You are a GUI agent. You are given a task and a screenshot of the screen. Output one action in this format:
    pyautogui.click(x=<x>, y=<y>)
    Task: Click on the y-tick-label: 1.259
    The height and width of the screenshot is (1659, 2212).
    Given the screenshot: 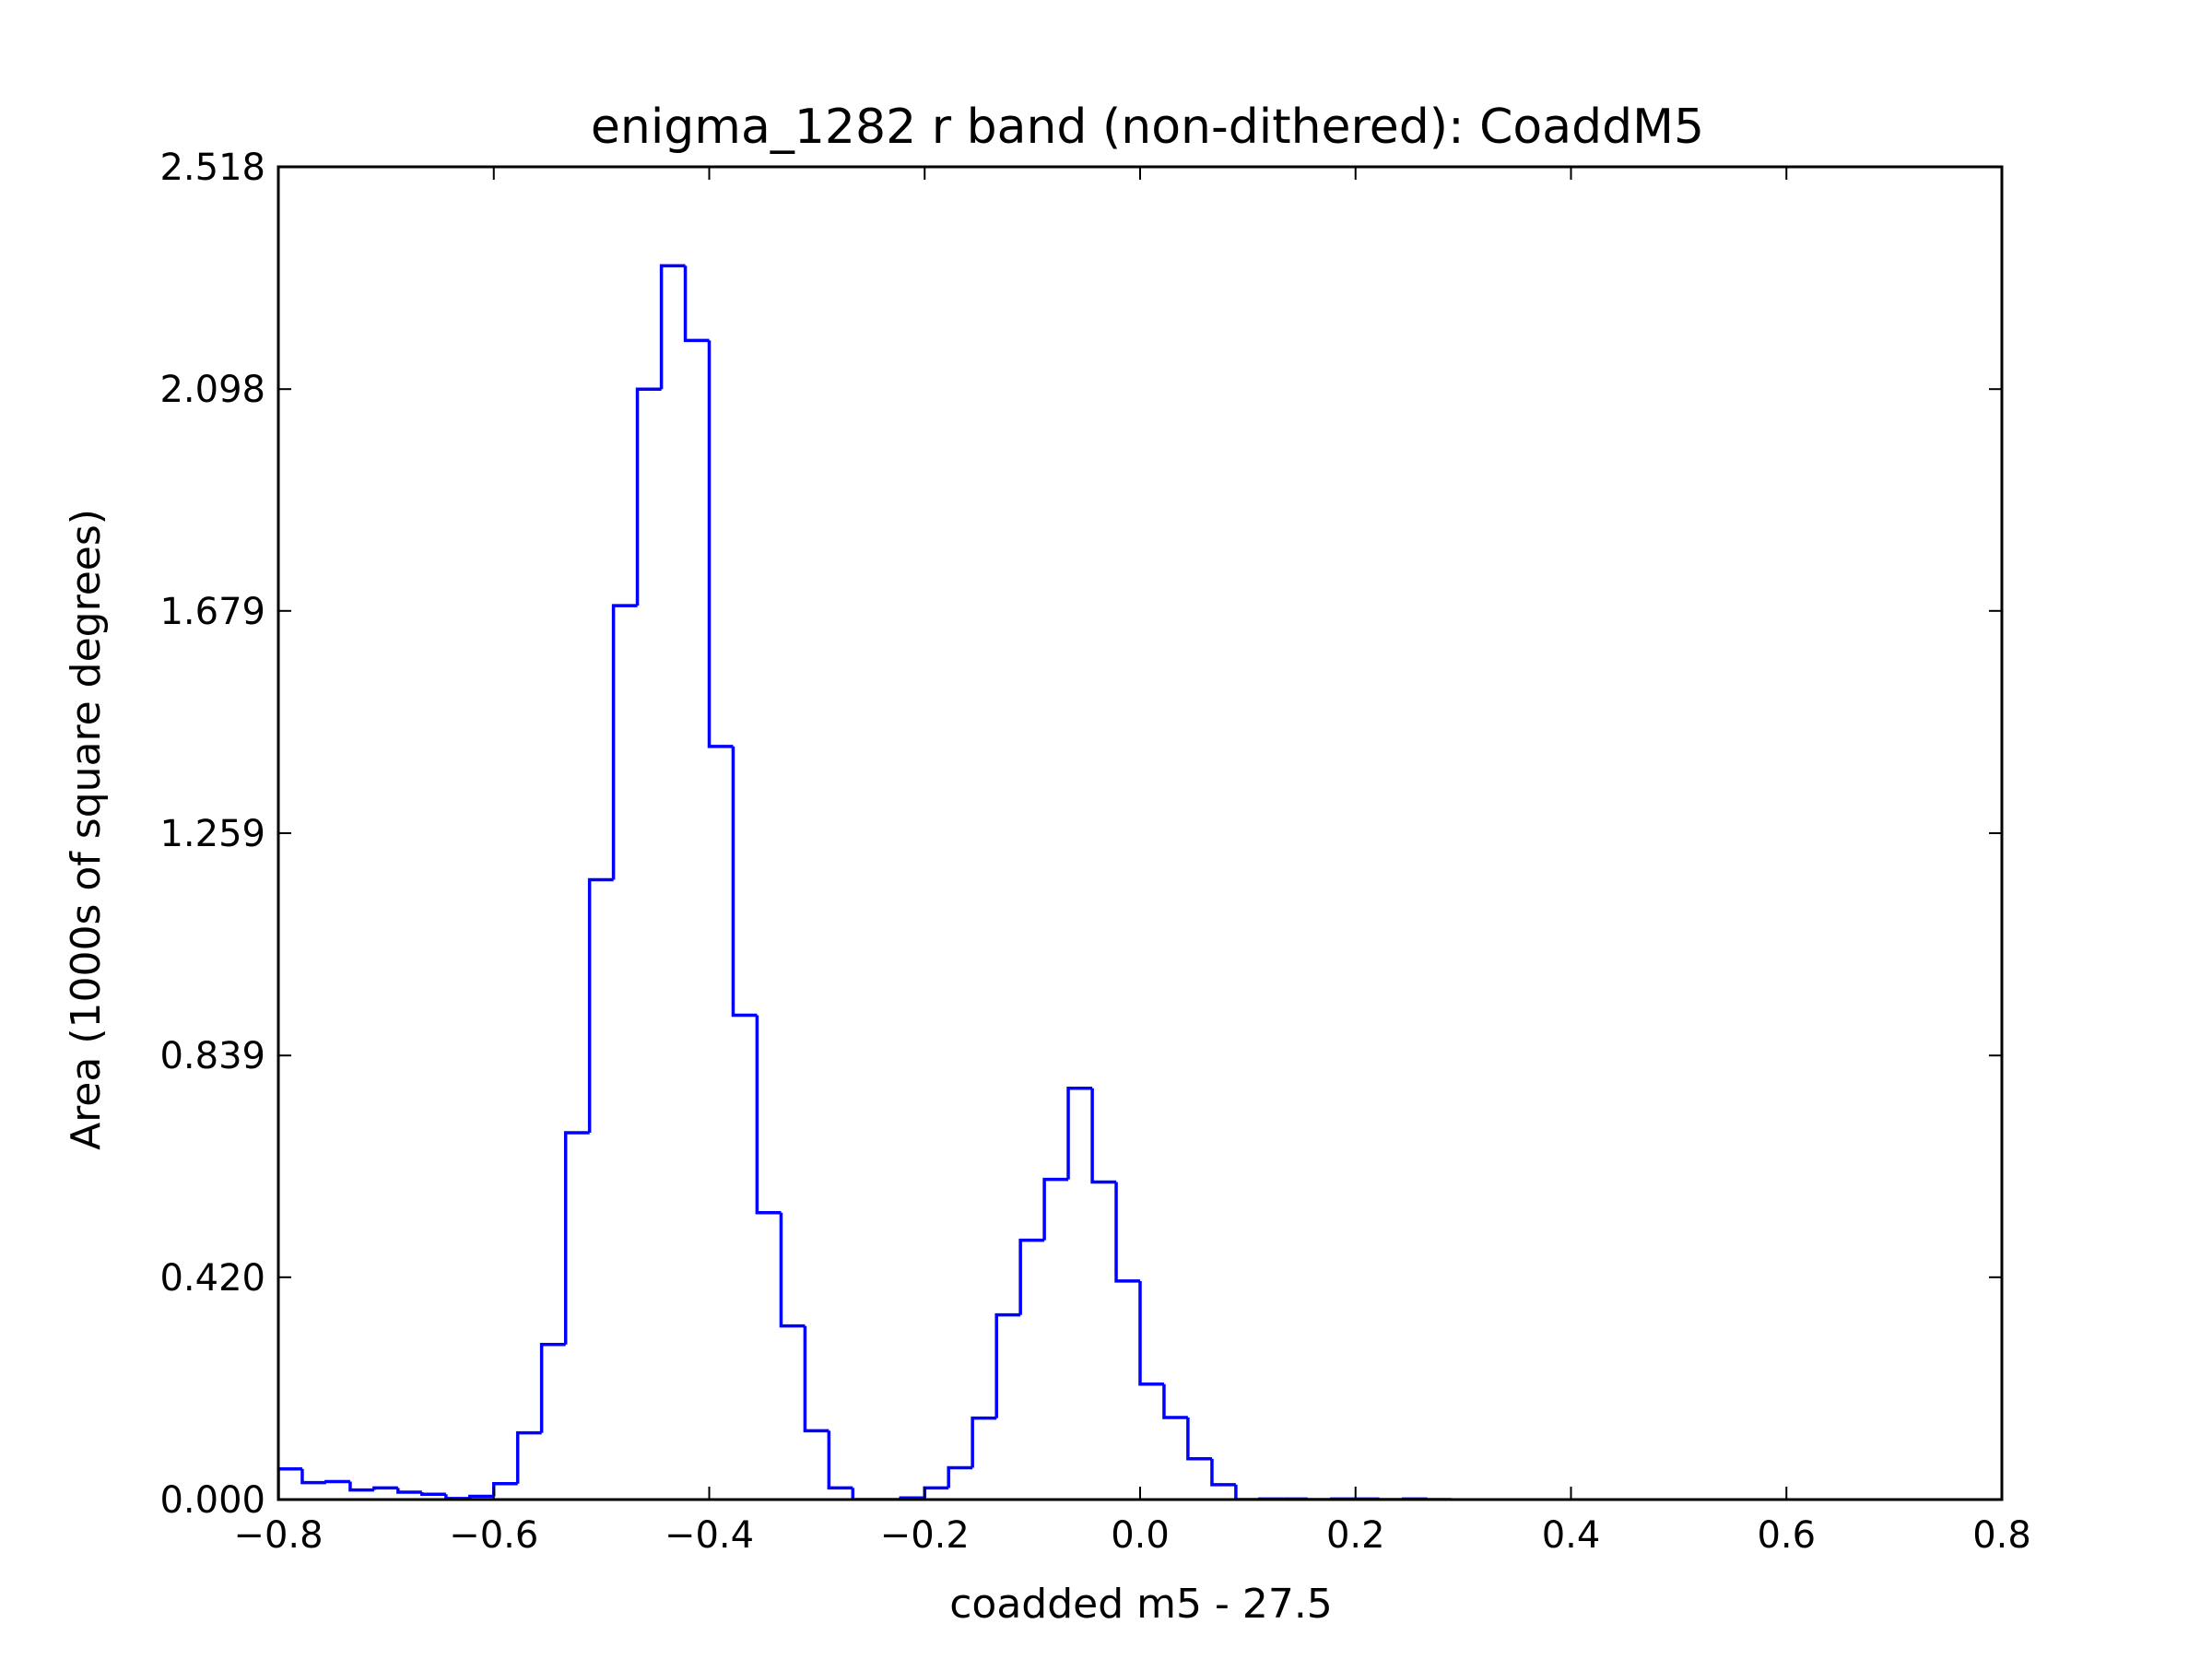 What is the action you would take?
    pyautogui.click(x=212, y=834)
    